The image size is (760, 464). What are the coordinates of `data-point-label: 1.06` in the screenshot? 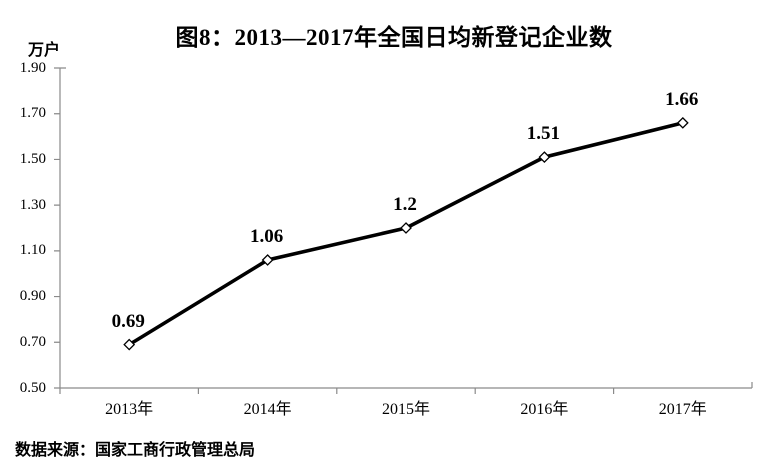 It's located at (266, 236).